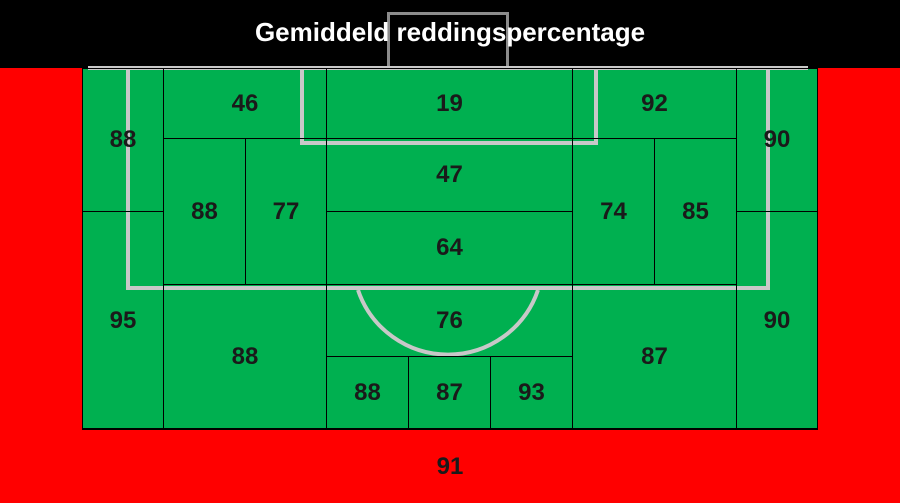 The image size is (900, 503). What do you see at coordinates (613, 211) in the screenshot?
I see `zone-mid-right-inner: 74` at bounding box center [613, 211].